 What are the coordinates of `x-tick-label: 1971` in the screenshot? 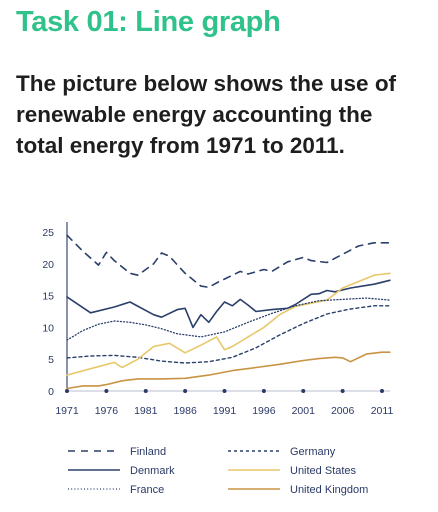 It's located at (67, 411).